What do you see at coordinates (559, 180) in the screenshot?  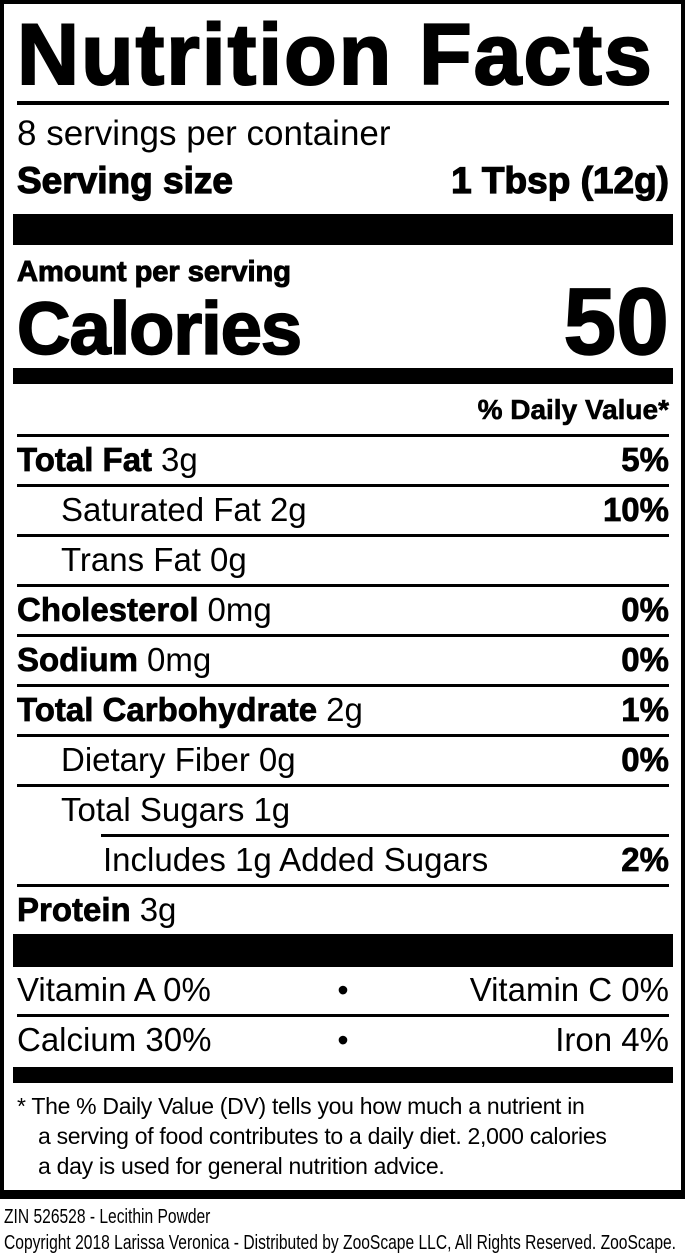 I see `serving-size-value: 1 Tbsp (12g)` at bounding box center [559, 180].